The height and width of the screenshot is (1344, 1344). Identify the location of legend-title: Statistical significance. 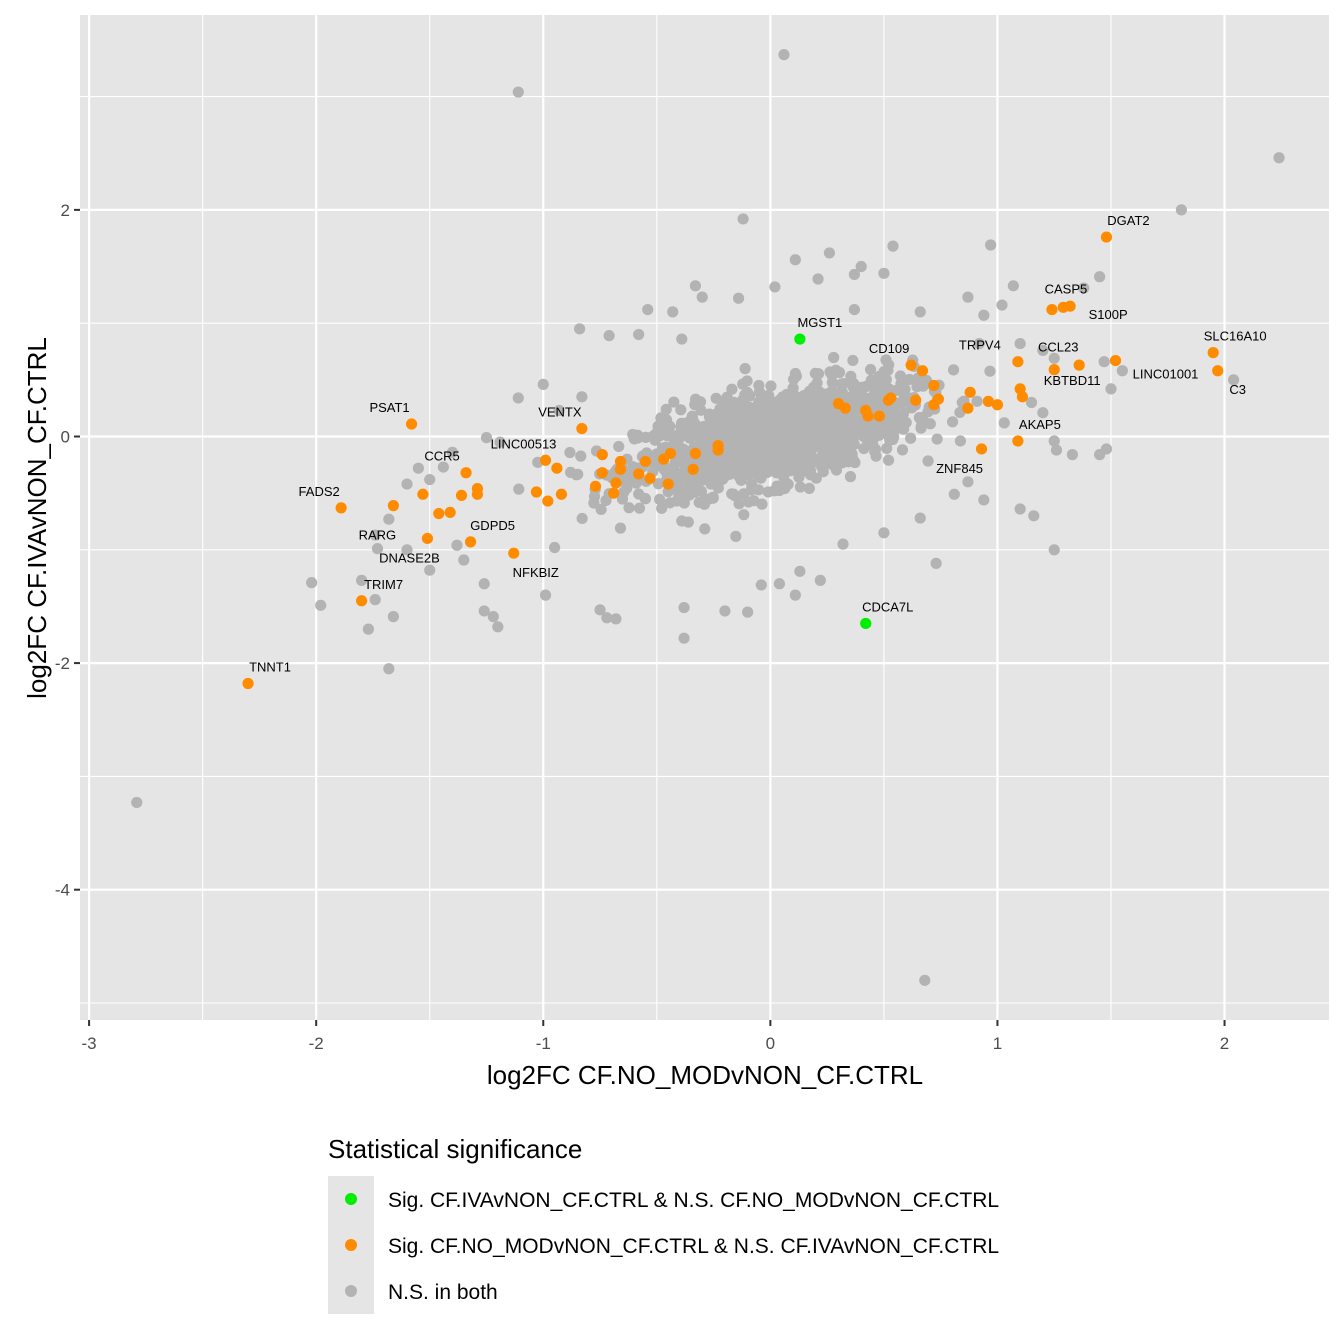
(455, 1149).